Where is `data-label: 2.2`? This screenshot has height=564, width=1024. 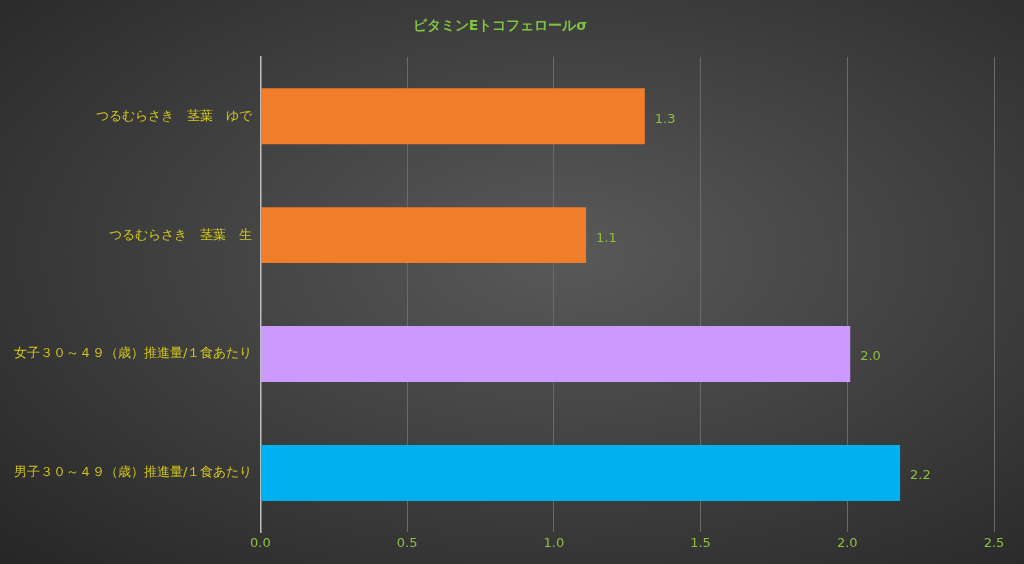 data-label: 2.2 is located at coordinates (920, 475).